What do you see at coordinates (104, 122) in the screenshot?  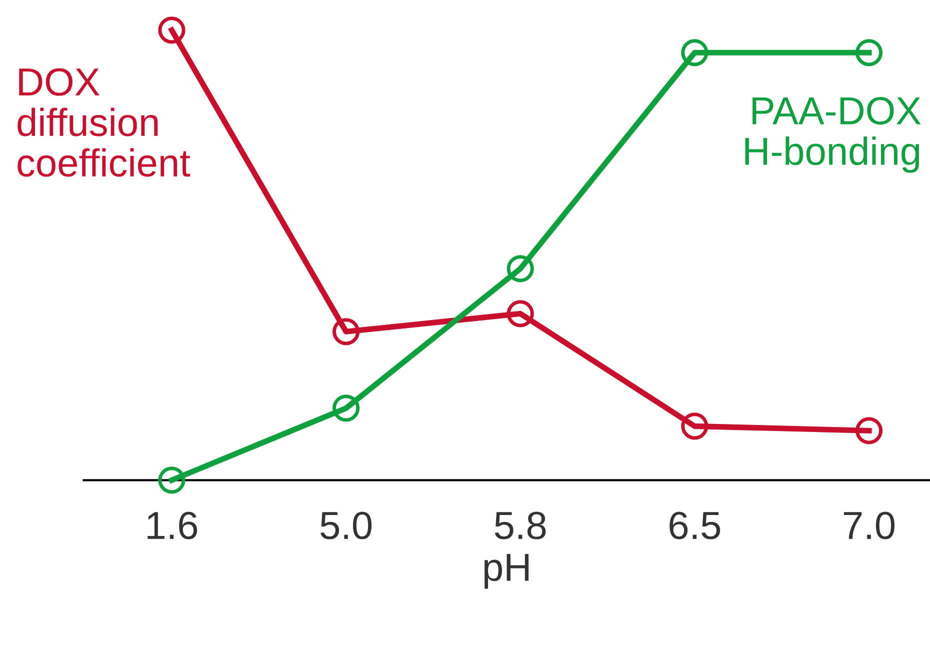 I see `series-label: DOX diffusion coefficient` at bounding box center [104, 122].